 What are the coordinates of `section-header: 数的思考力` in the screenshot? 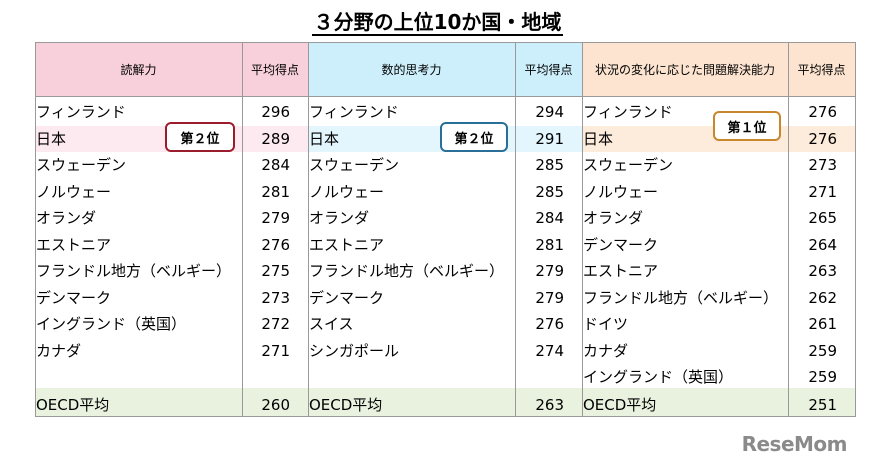 It's located at (411, 69).